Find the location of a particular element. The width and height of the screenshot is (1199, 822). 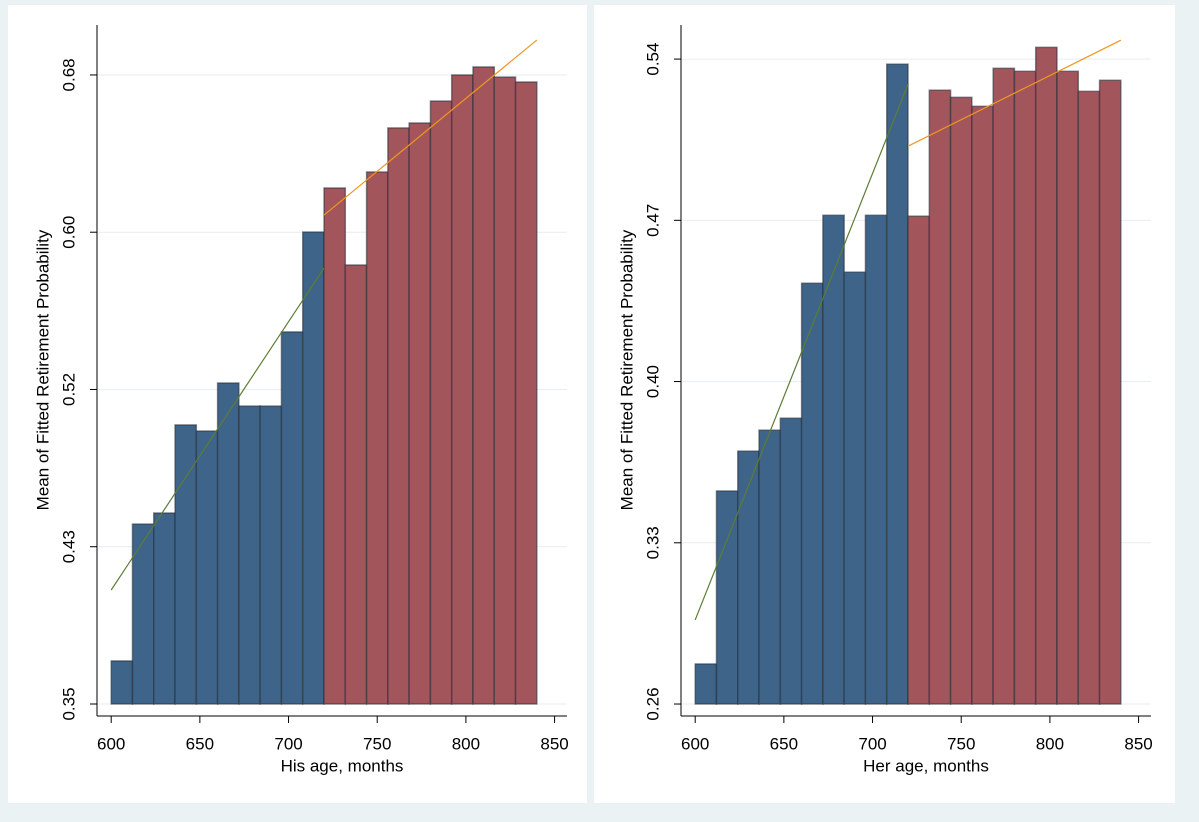

y-tick-label: 0.33 is located at coordinates (652, 542).